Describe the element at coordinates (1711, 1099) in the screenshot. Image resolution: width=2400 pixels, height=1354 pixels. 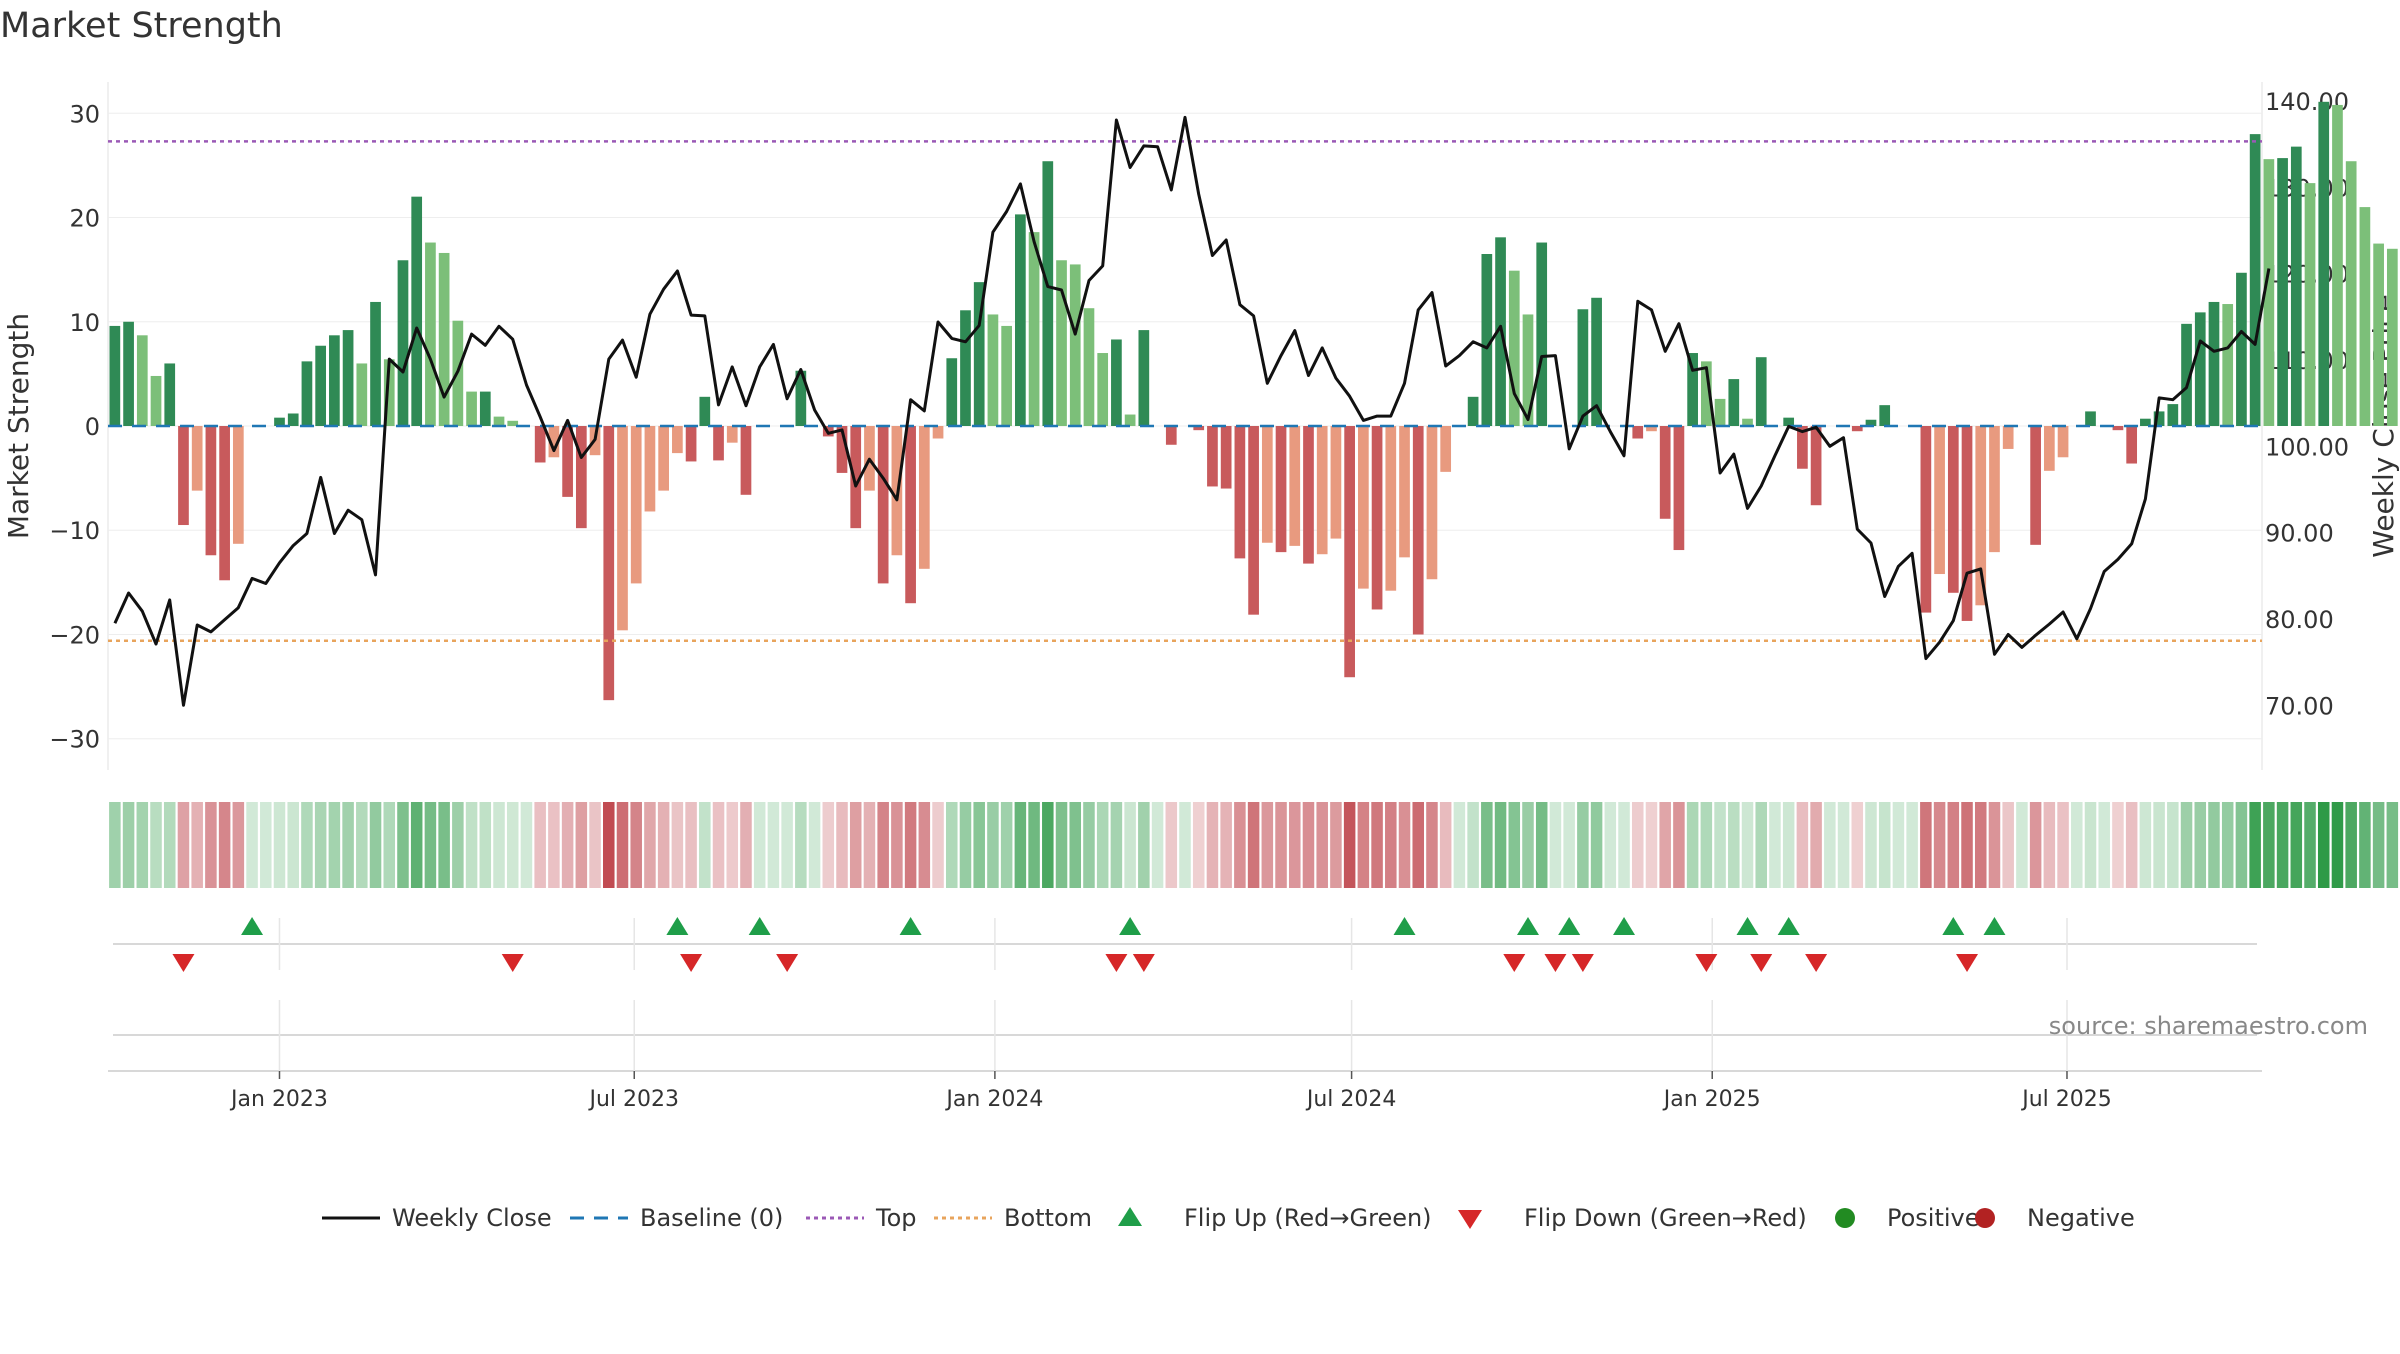
I see `x-tick-label: Jan 2025` at that location.